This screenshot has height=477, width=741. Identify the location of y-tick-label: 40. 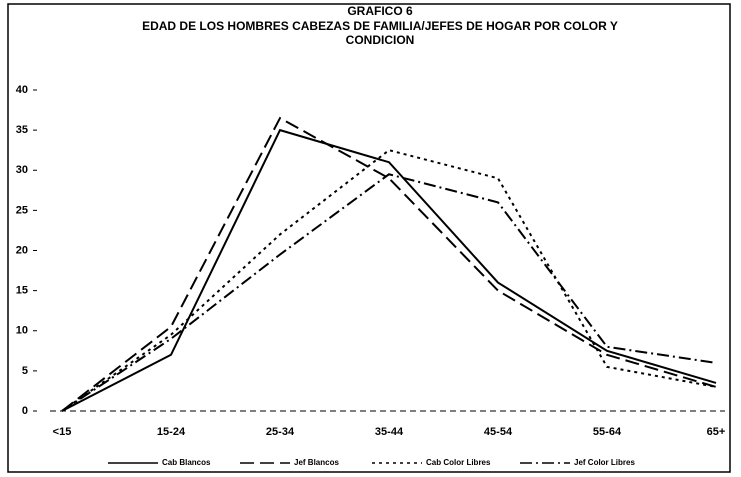
(22, 90).